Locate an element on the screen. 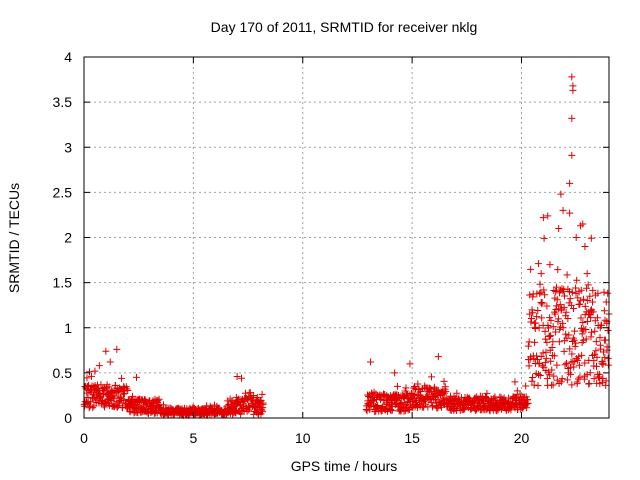 Image resolution: width=640 pixels, height=480 pixels. y-tick-label: 0.5 is located at coordinates (63, 373).